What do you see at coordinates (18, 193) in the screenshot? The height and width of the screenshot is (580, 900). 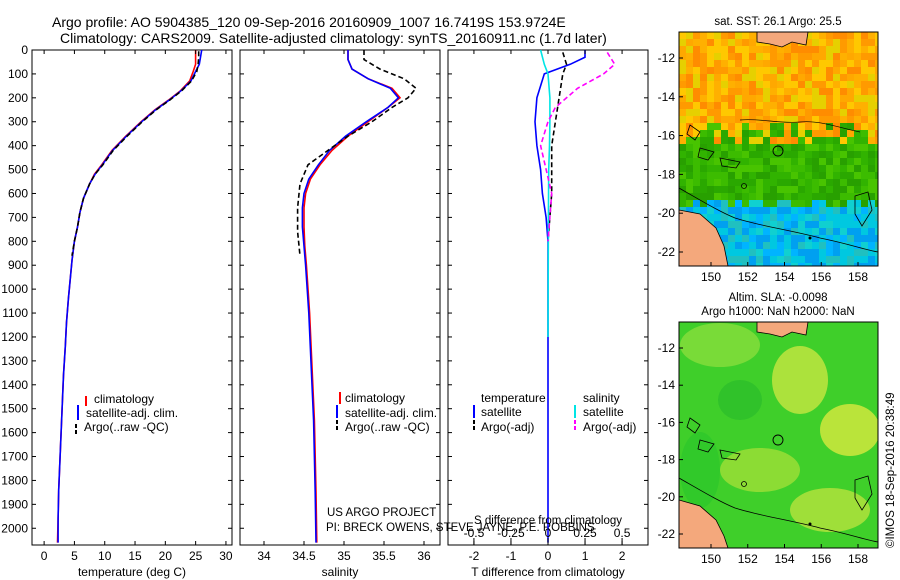 I see `y-tick-label: 600` at bounding box center [18, 193].